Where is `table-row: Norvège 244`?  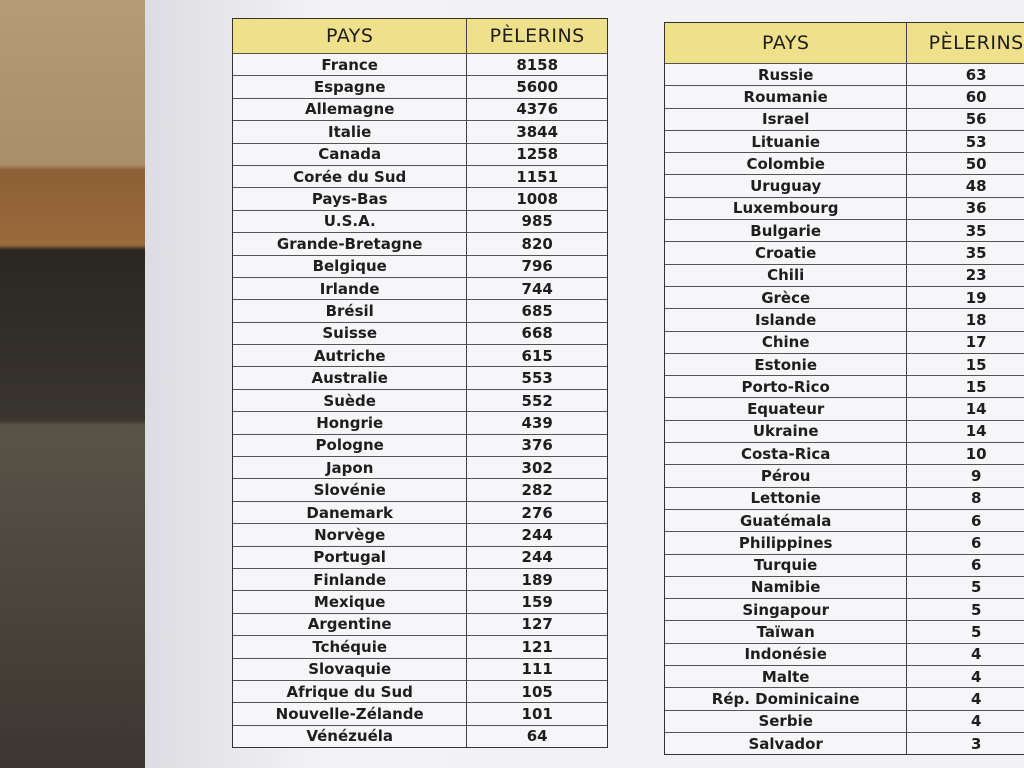 table-row: Norvège 244 is located at coordinates (420, 534).